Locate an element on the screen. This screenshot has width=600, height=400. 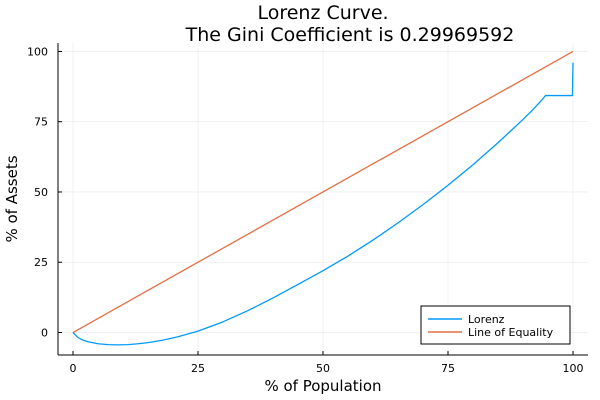
legend-box is located at coordinates (495, 325).